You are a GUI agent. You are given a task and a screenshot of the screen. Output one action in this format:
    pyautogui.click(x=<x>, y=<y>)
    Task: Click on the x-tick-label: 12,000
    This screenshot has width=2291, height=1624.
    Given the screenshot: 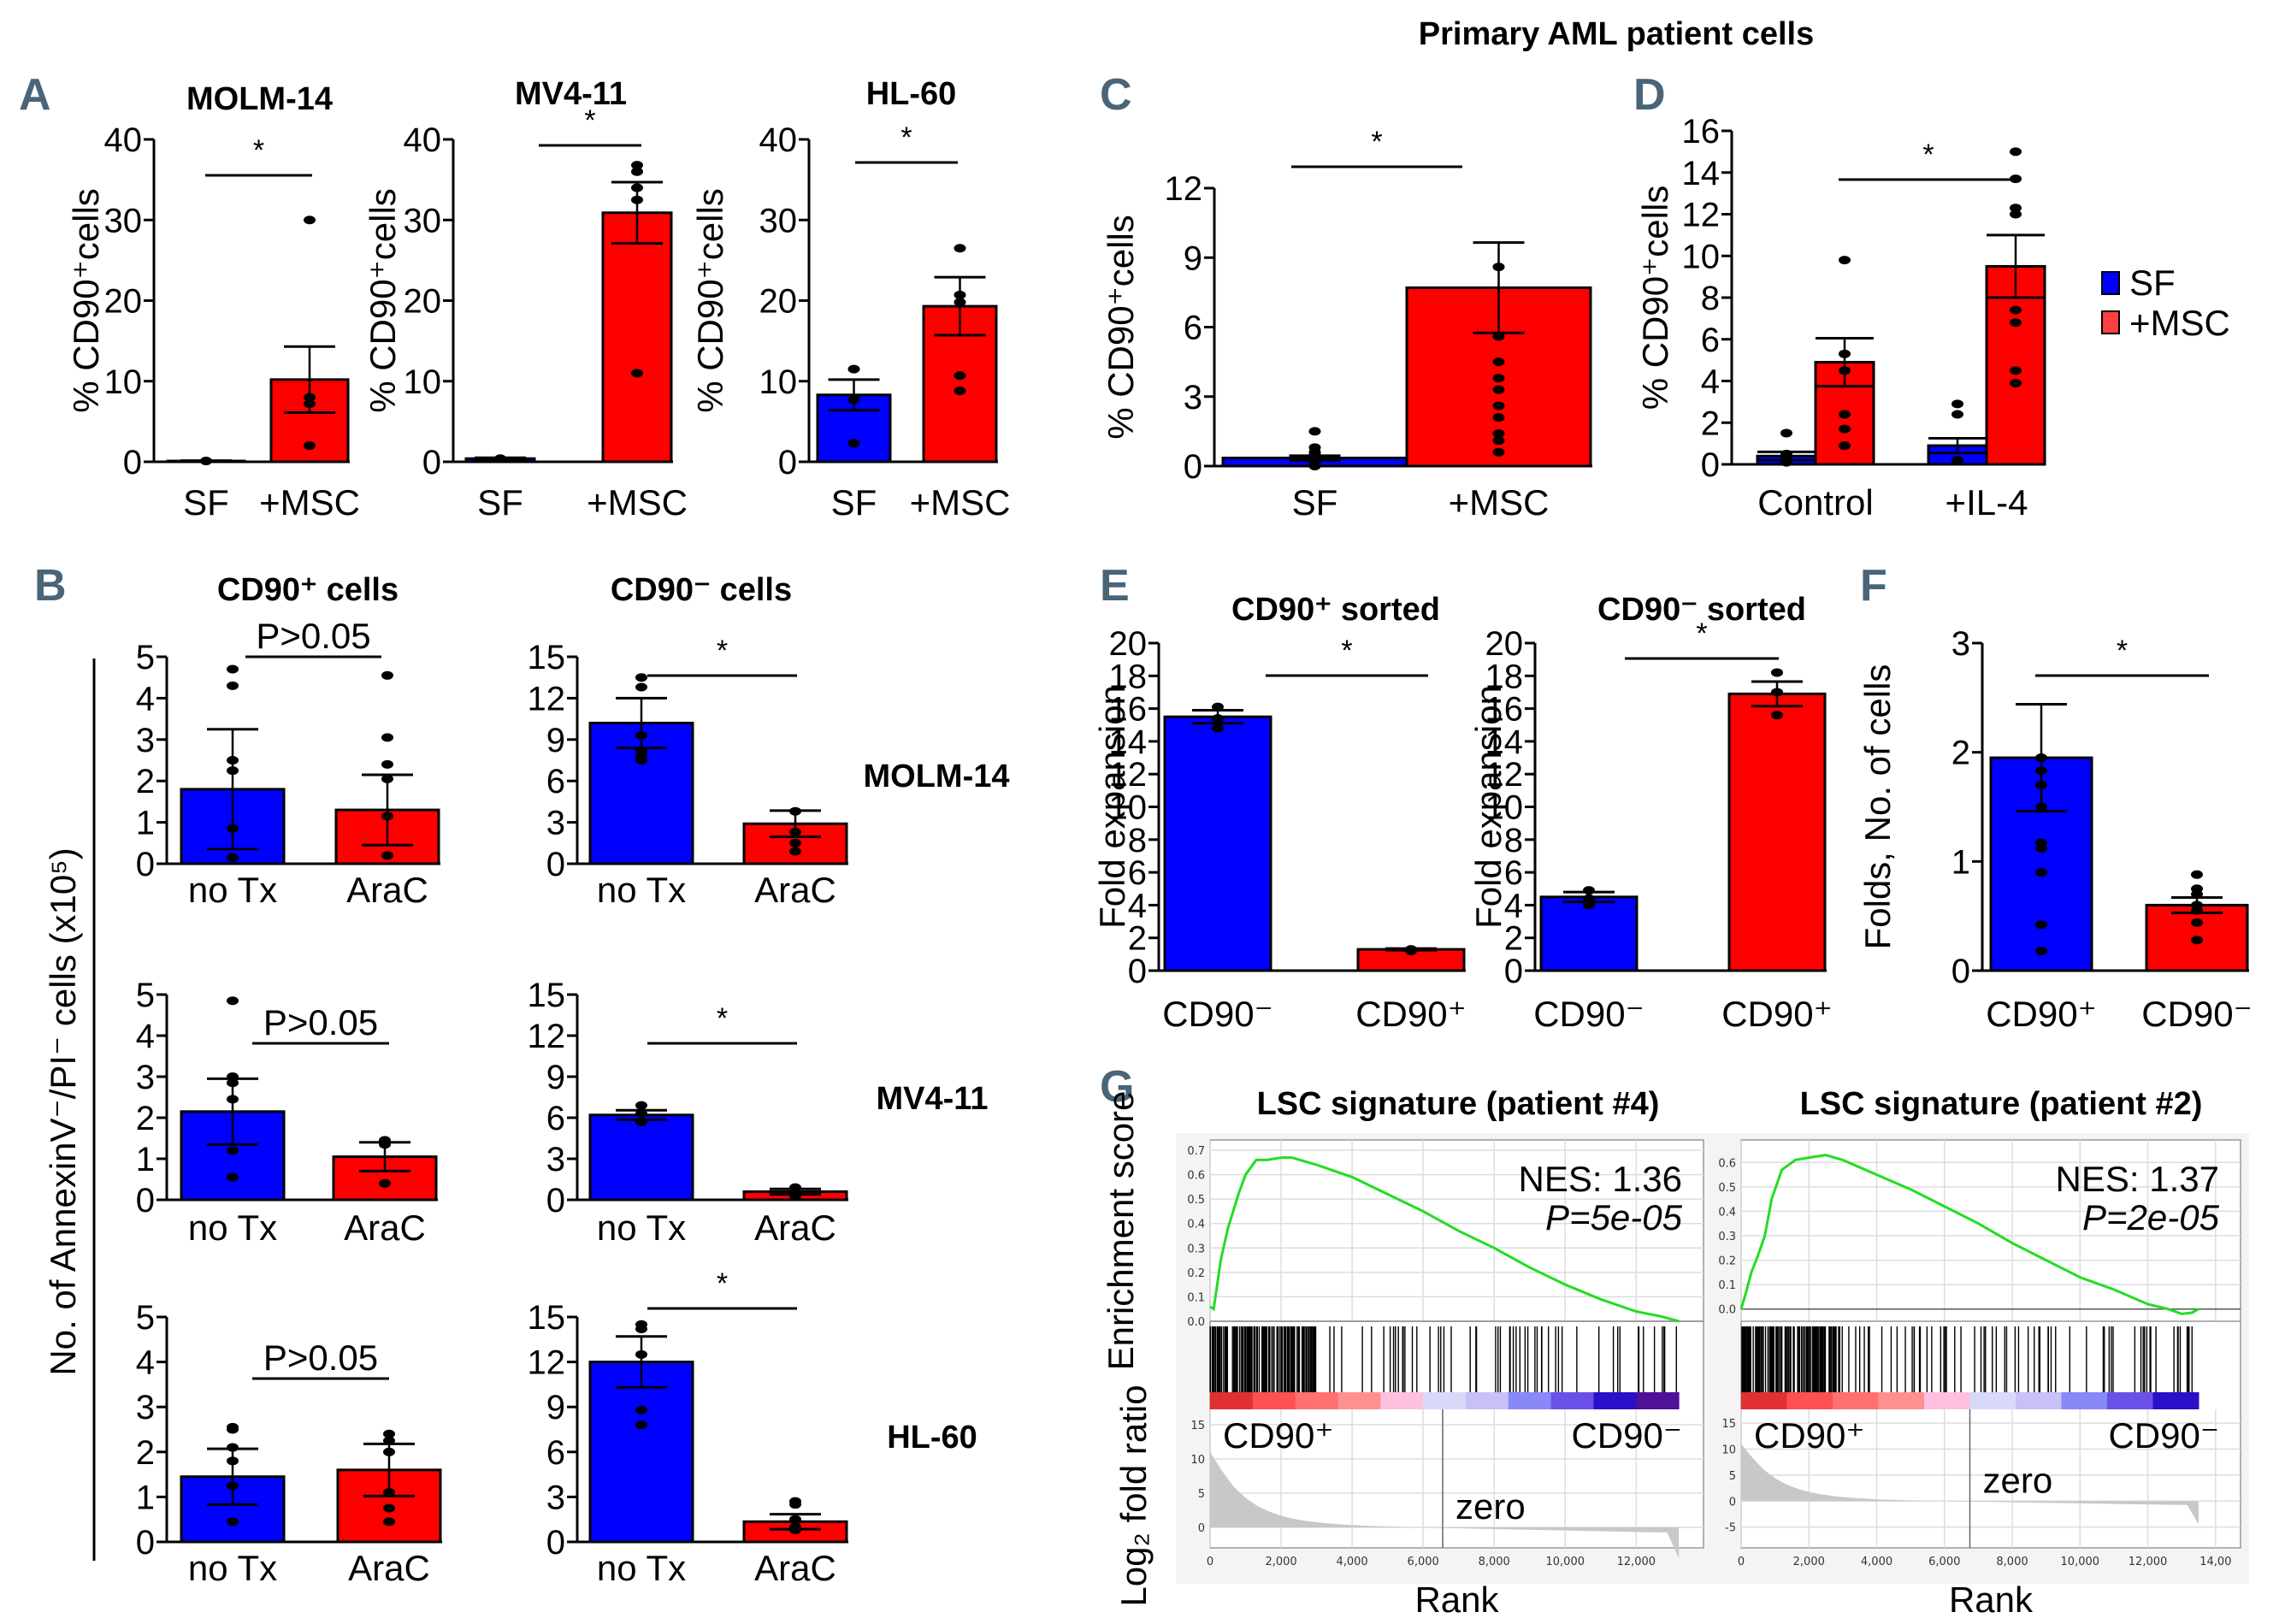 What is the action you would take?
    pyautogui.click(x=2148, y=1562)
    